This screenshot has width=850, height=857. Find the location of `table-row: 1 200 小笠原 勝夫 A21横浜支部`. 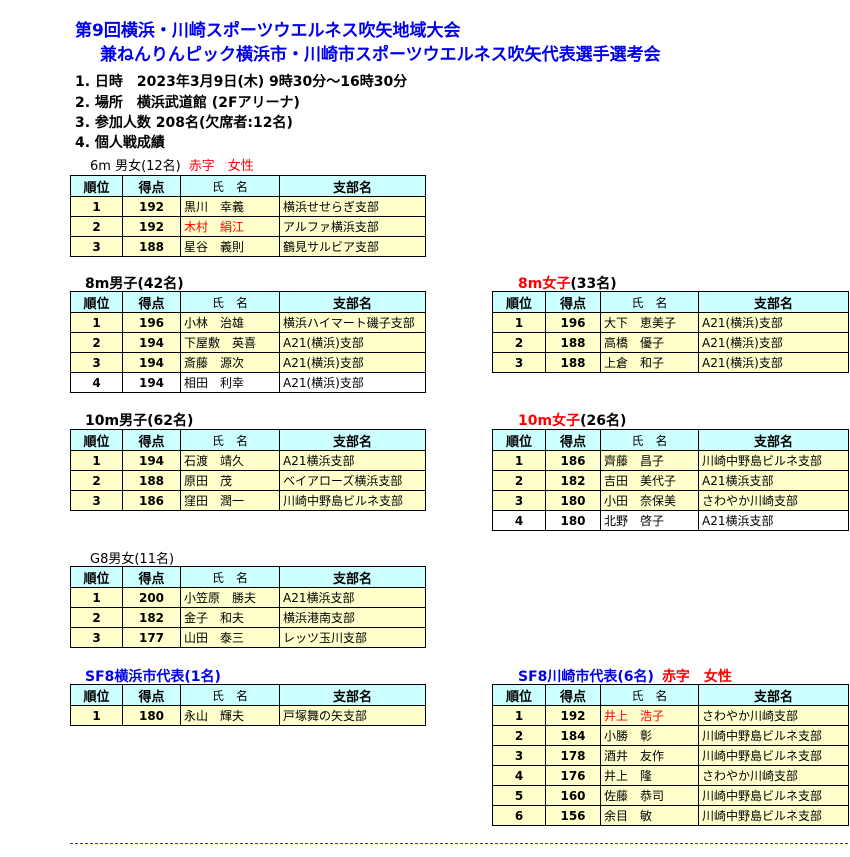

table-row: 1 200 小笠原 勝夫 A21横浜支部 is located at coordinates (248, 597).